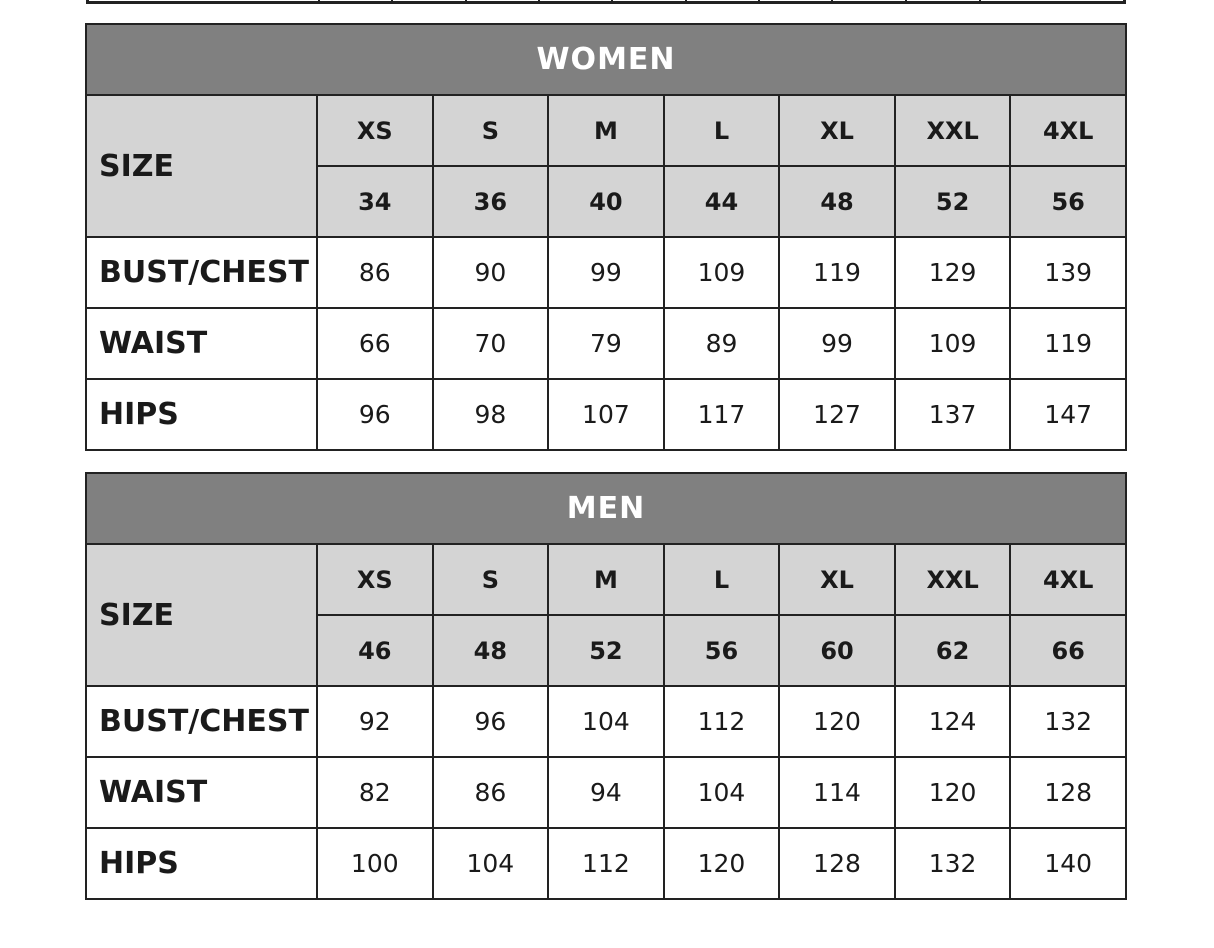 The image size is (1214, 948). What do you see at coordinates (490, 272) in the screenshot?
I see `measurement-value: 90` at bounding box center [490, 272].